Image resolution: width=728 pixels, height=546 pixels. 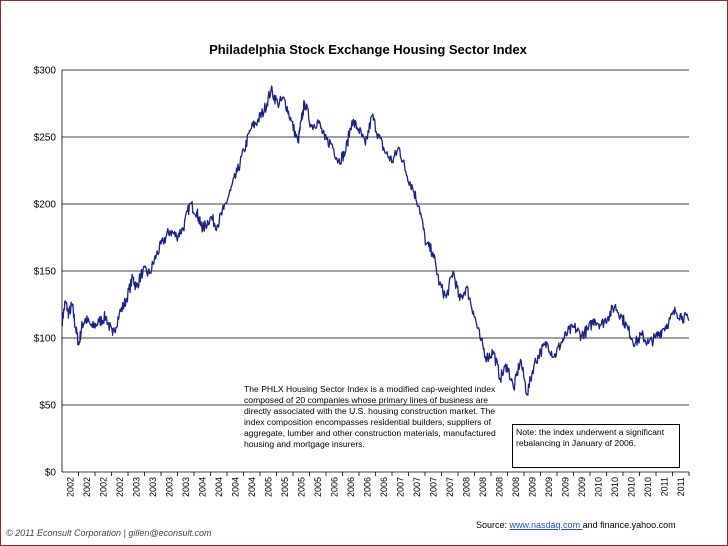 I want to click on y-tick-label: $100, so click(x=45, y=339).